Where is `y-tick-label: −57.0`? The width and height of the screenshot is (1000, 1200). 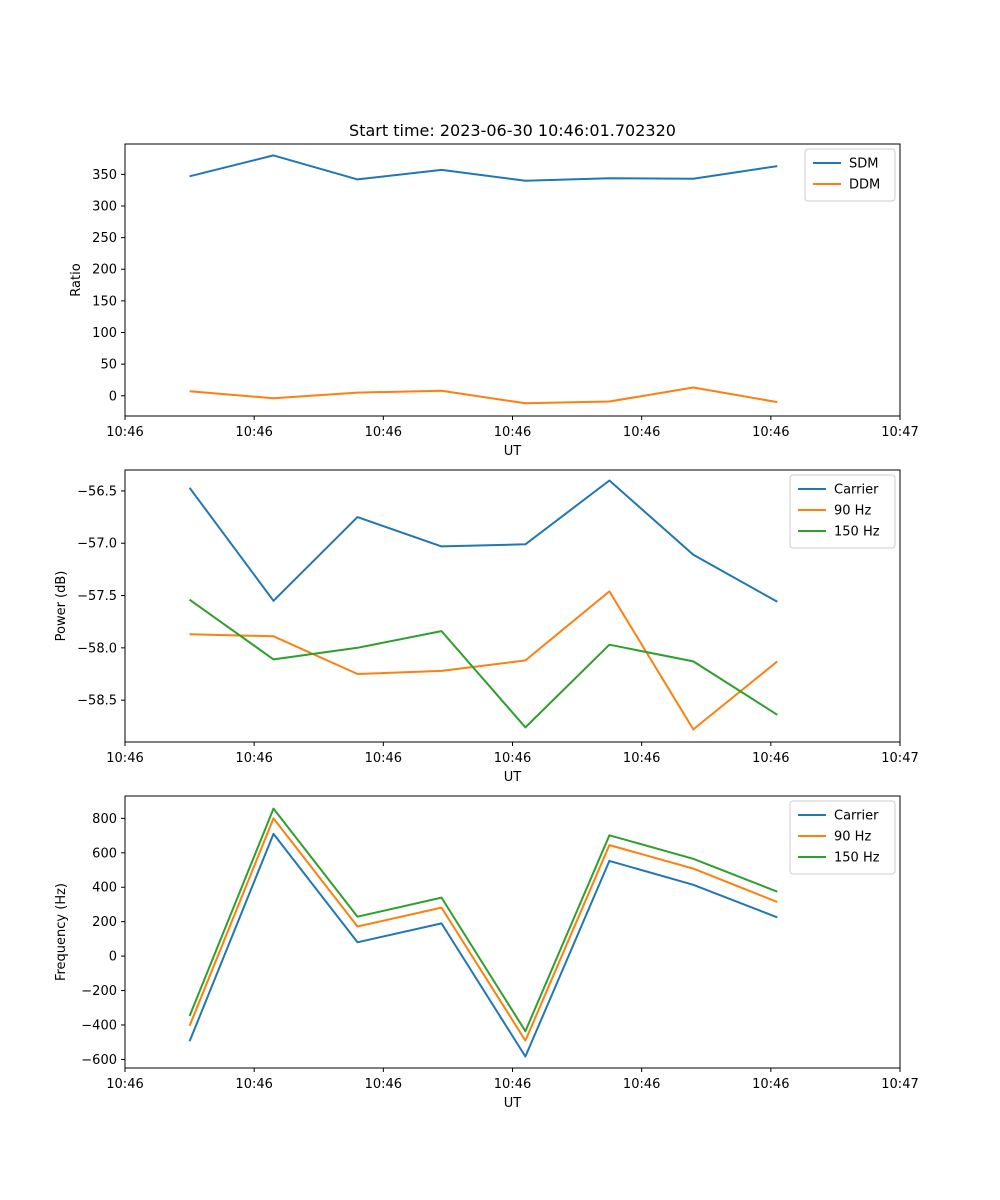
y-tick-label: −57.0 is located at coordinates (97, 544).